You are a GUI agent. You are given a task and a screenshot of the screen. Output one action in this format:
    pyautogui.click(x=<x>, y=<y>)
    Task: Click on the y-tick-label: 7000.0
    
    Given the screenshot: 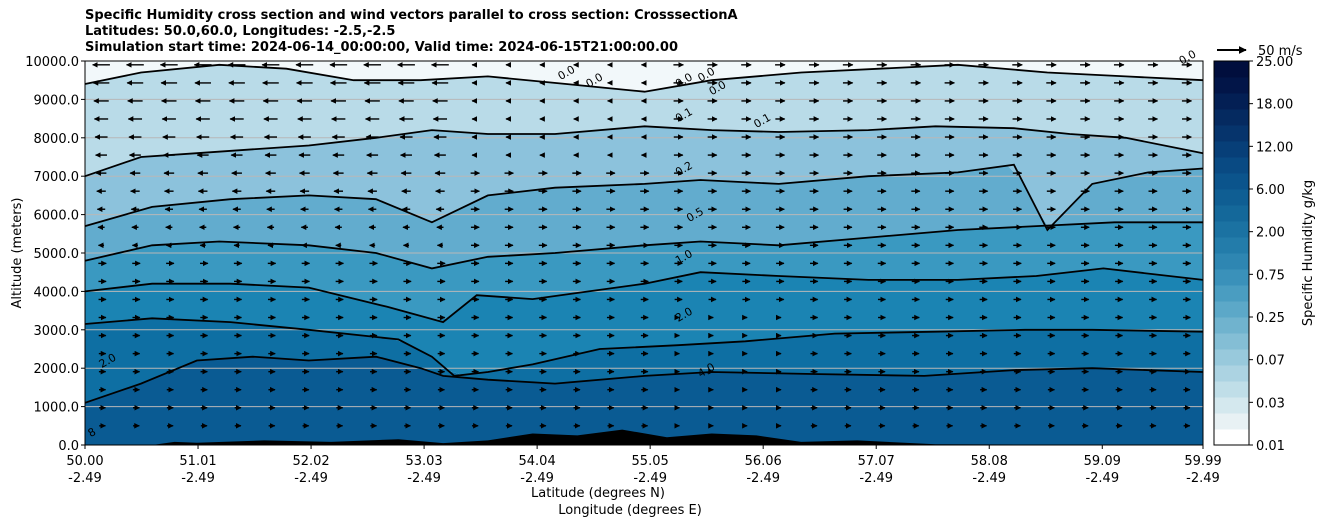 What is the action you would take?
    pyautogui.click(x=57, y=177)
    